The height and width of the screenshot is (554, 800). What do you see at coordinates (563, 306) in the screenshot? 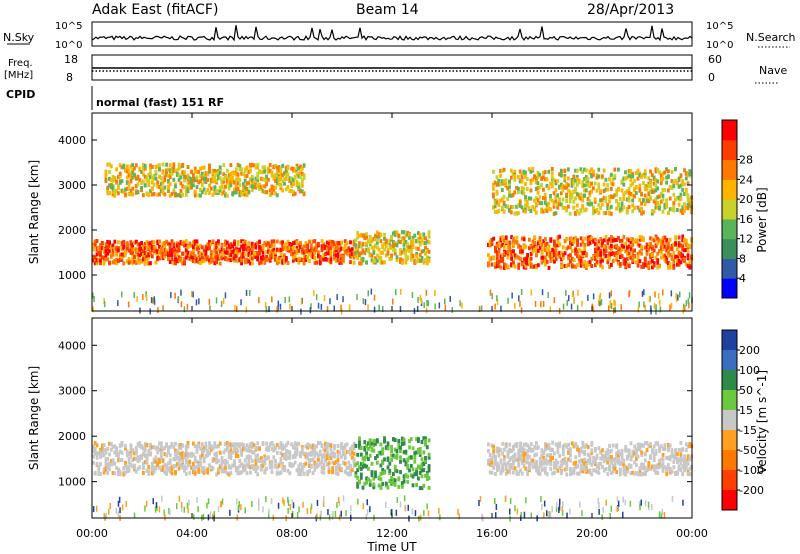
I see `noise-cell` at bounding box center [563, 306].